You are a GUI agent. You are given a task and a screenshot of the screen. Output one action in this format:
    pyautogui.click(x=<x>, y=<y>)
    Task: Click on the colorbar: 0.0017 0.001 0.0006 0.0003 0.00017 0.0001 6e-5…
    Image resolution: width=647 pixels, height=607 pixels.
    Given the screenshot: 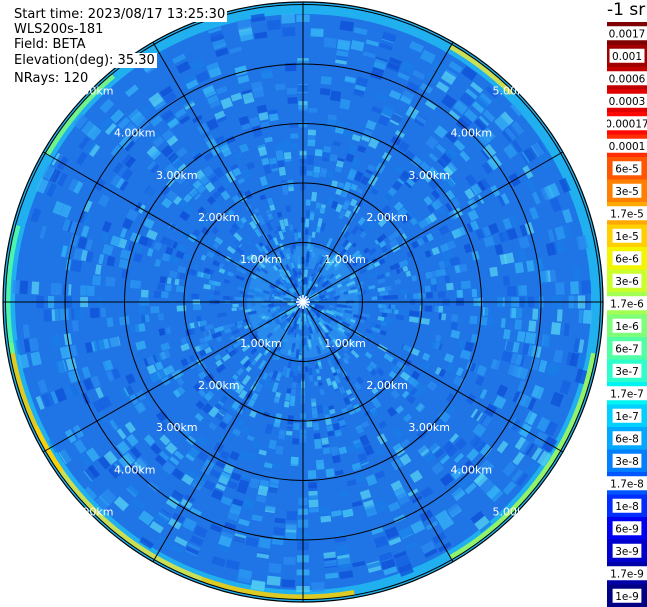 What is the action you would take?
    pyautogui.click(x=627, y=314)
    